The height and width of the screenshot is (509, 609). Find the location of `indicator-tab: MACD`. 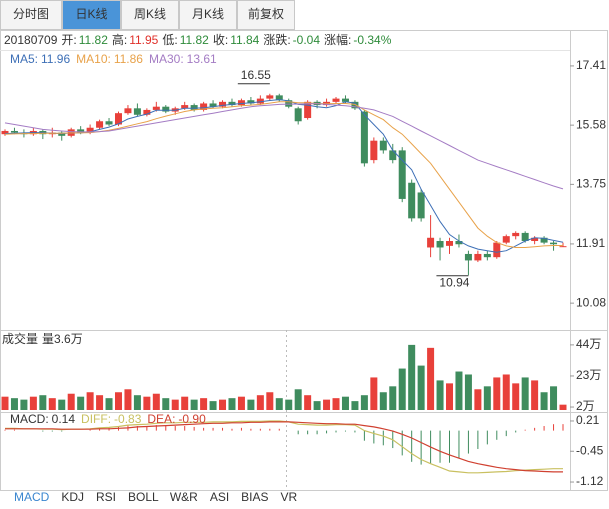

indicator-tab: MACD is located at coordinates (32, 497).